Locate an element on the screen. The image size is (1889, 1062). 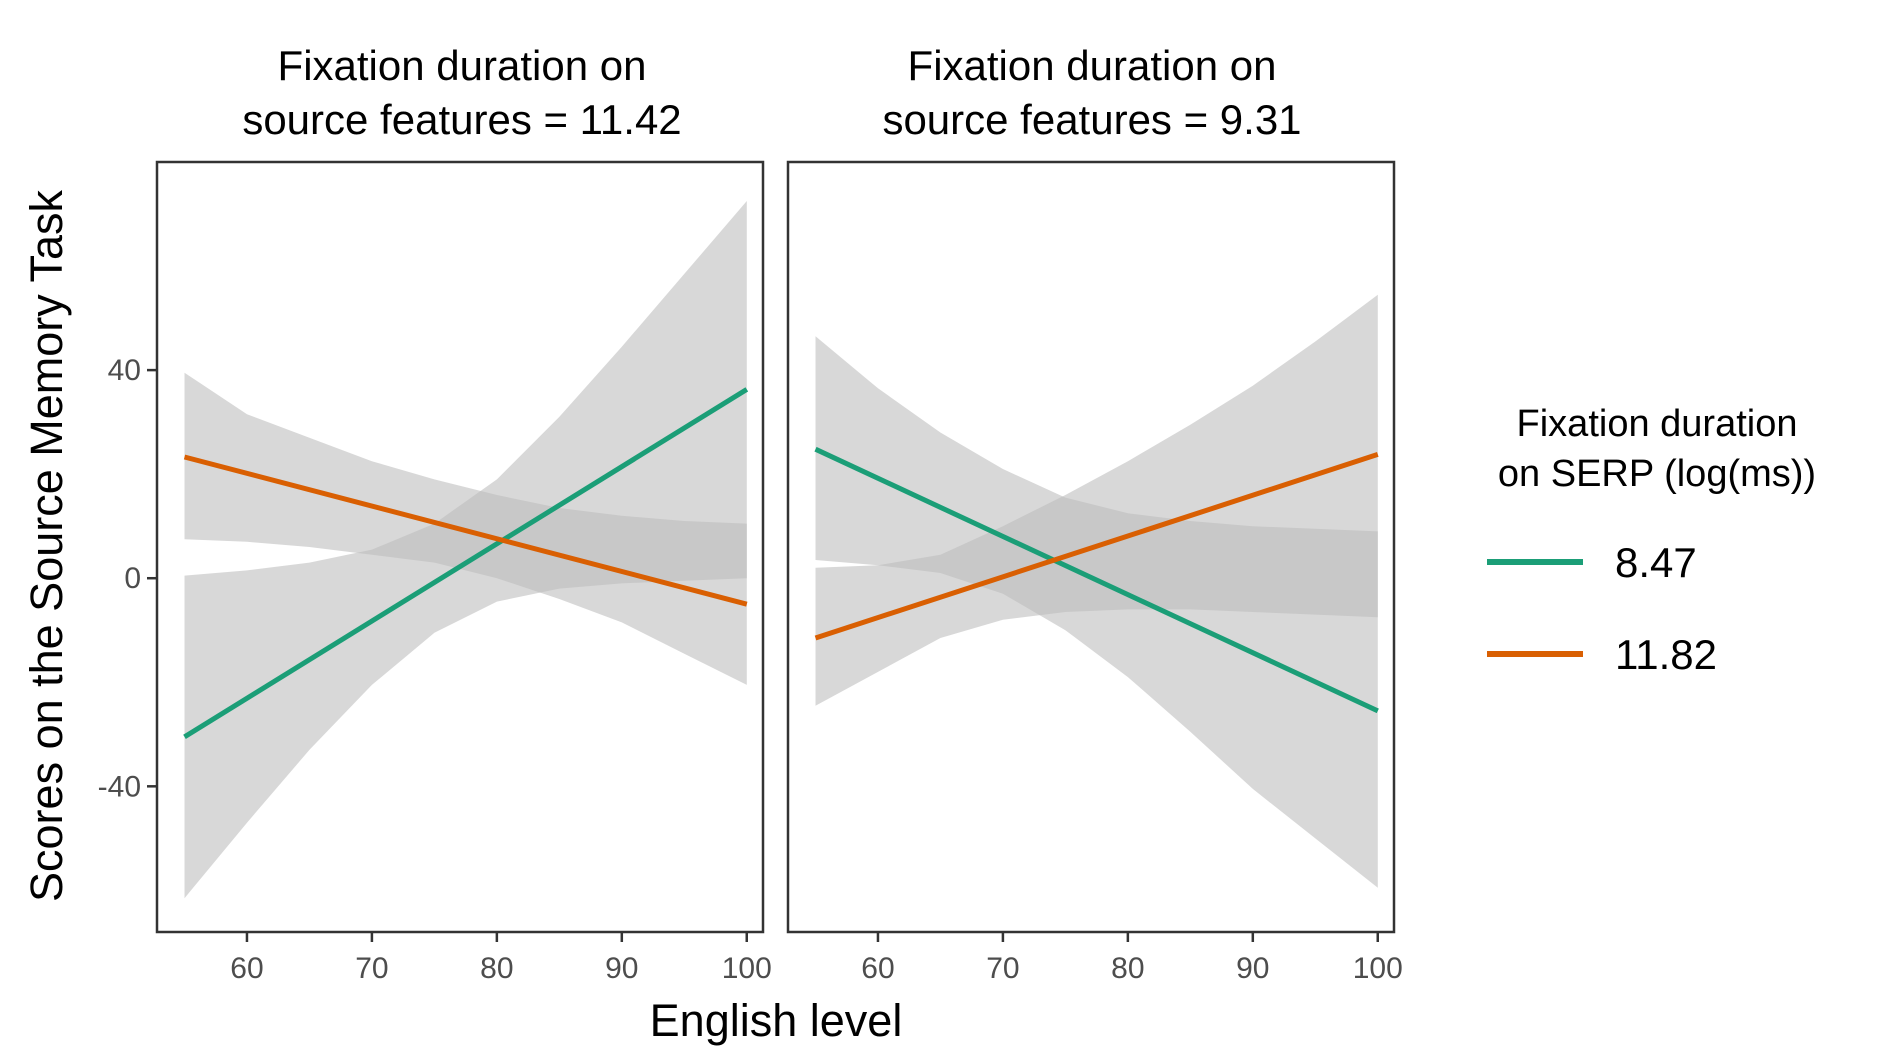
panel-right-lines is located at coordinates (1096, 580).